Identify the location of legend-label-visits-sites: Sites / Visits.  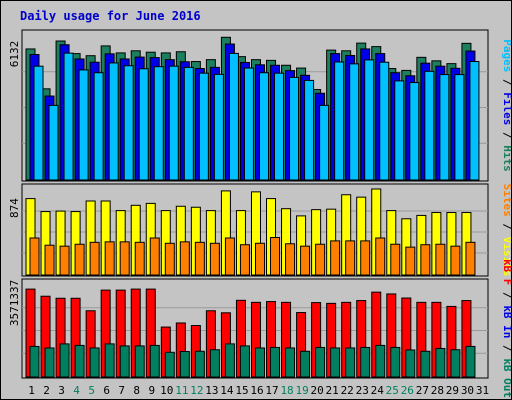
(506, 230).